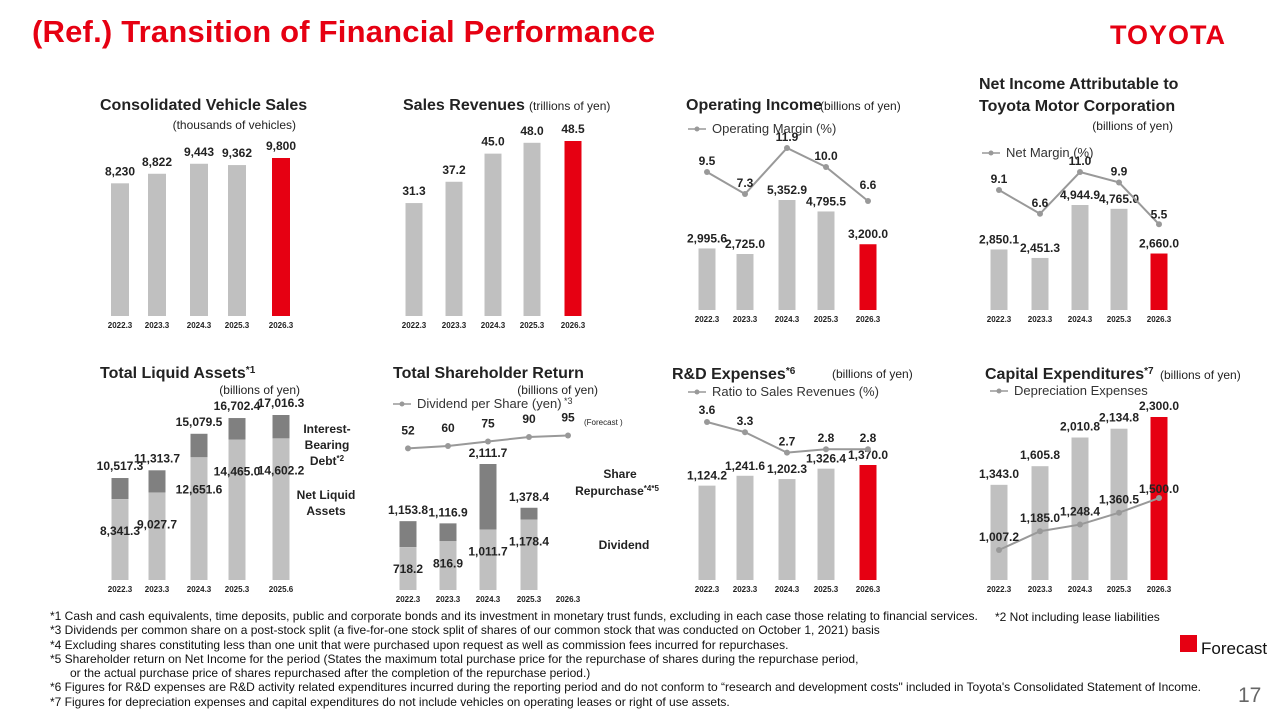 The image size is (1280, 720). I want to click on forecast-label: Forecast, so click(1234, 648).